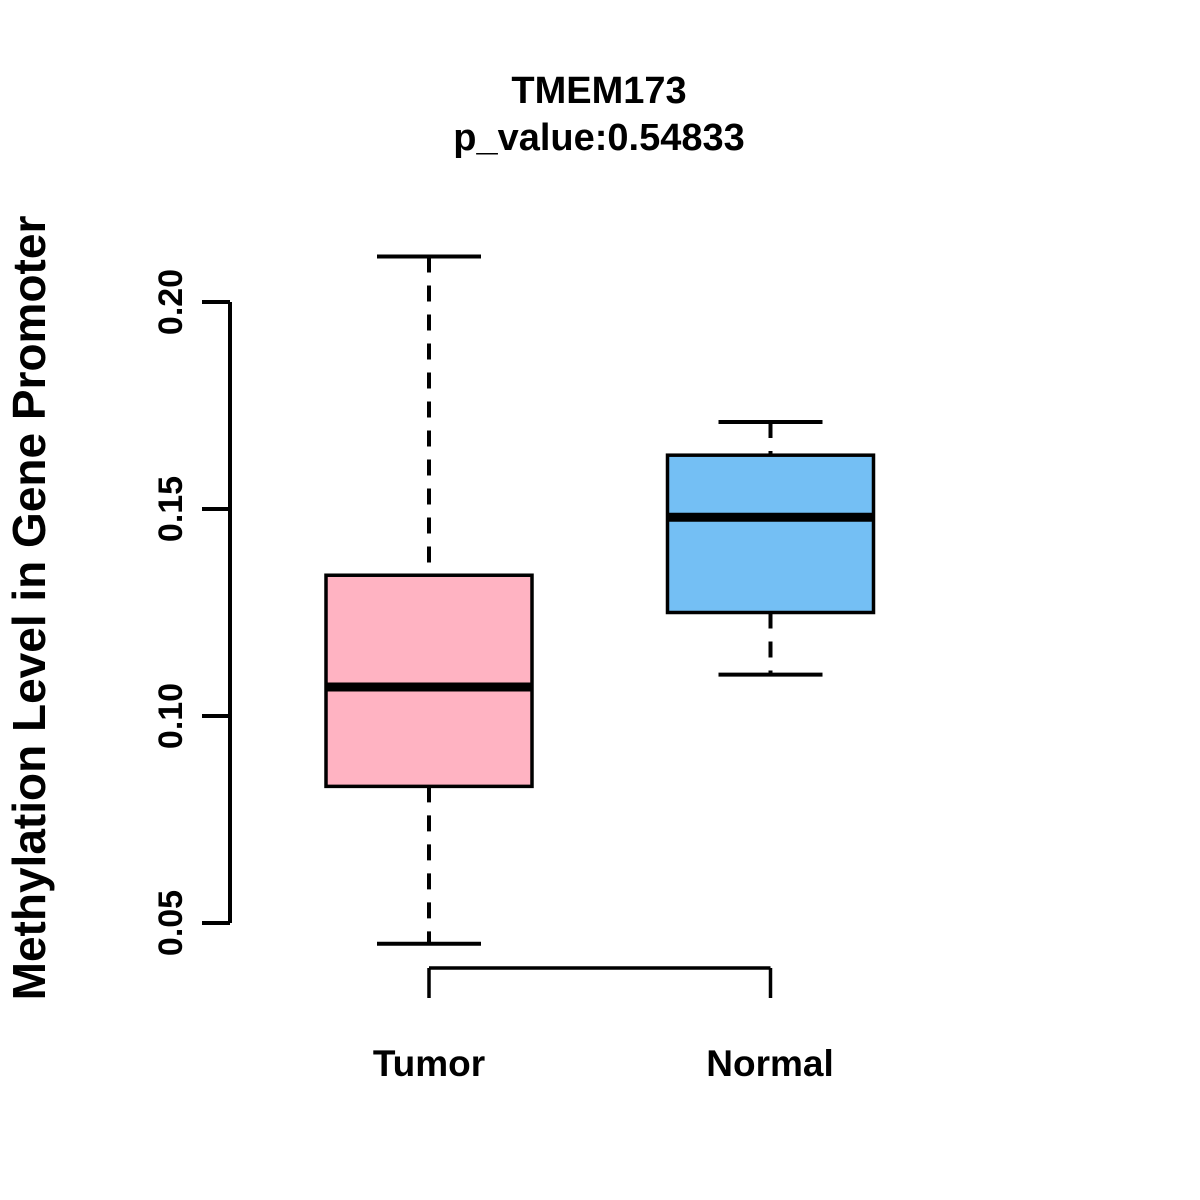 Image resolution: width=1200 pixels, height=1200 pixels. What do you see at coordinates (171, 302) in the screenshot?
I see `y-tick-label-0.20: 0.20` at bounding box center [171, 302].